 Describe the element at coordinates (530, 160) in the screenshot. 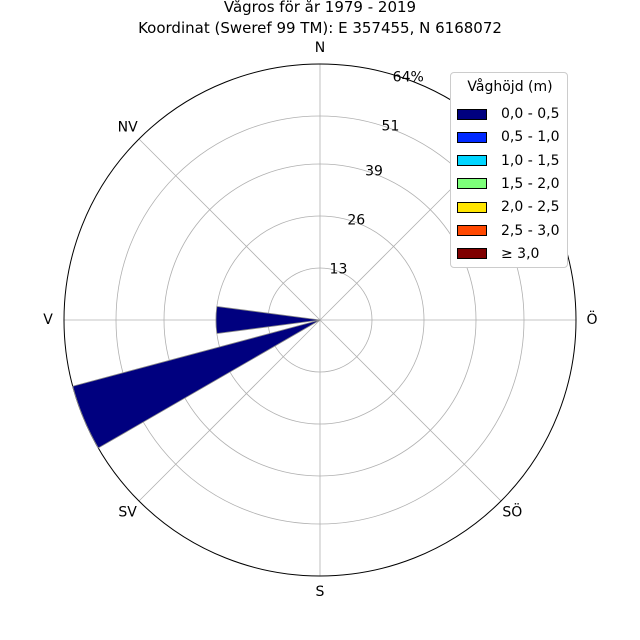

I see `legend-label: 1,0 - 1,5` at that location.